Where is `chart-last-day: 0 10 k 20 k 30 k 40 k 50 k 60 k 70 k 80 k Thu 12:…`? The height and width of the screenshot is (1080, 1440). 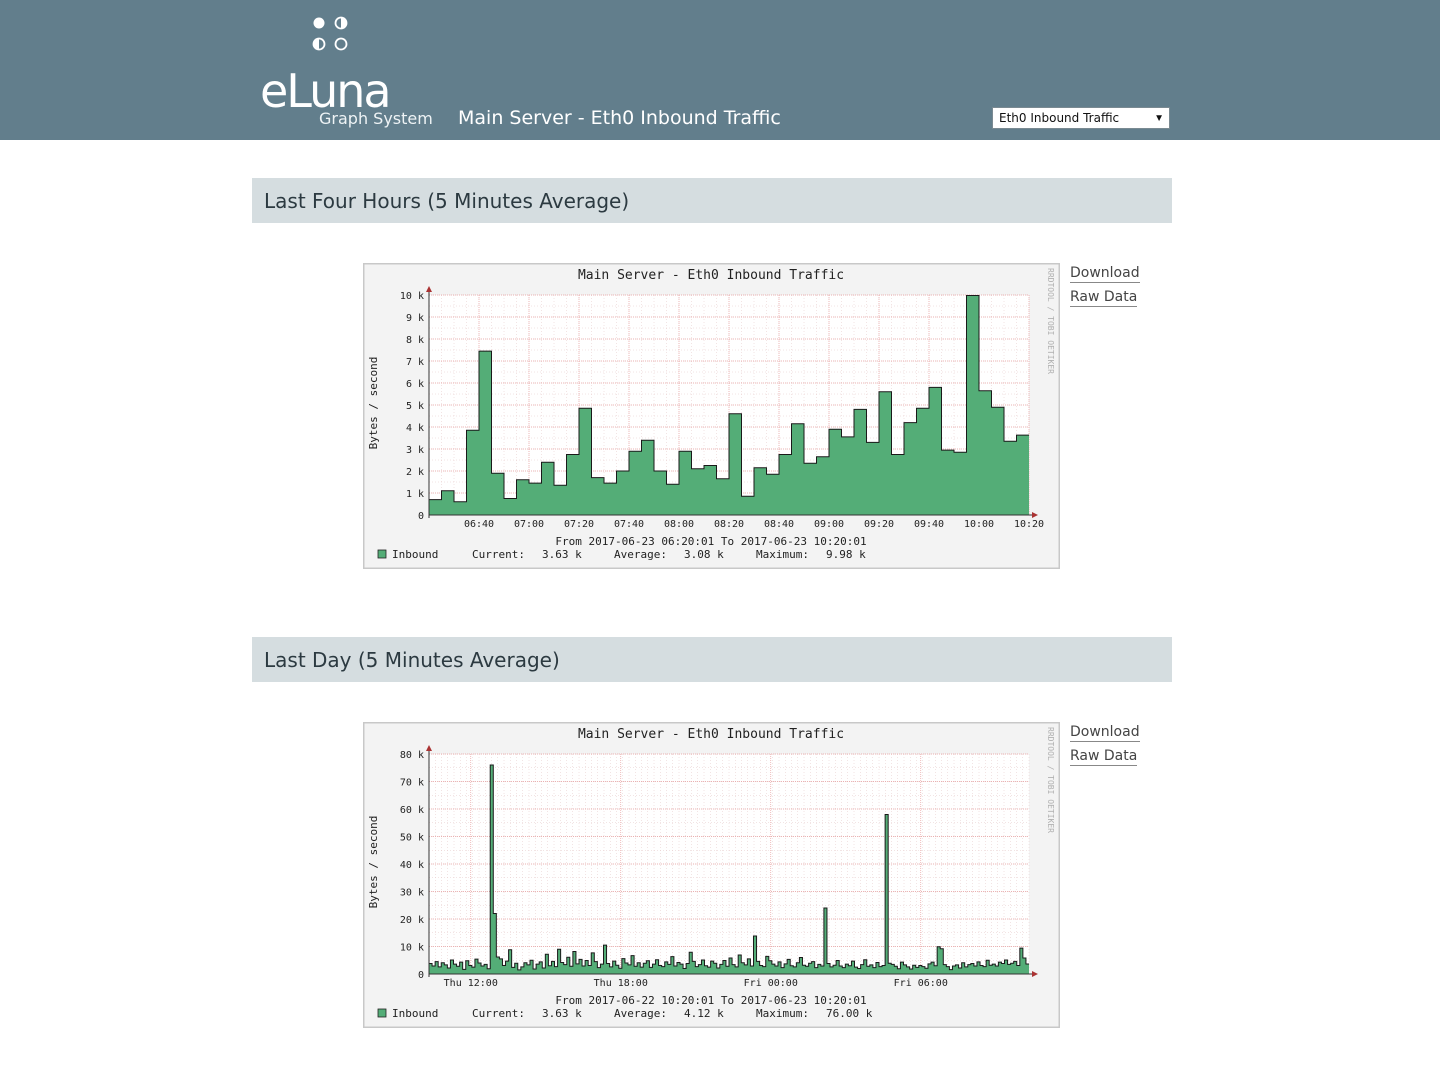
chart-last-day: 0 10 k 20 k 30 k 40 k 50 k 60 k 70 k 80 k Thu 12:… is located at coordinates (711, 875).